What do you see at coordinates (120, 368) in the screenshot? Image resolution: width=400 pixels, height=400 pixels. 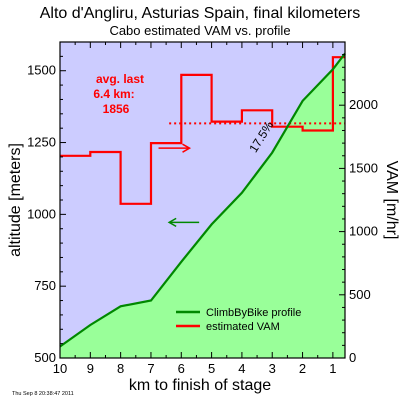 I see `x-tick-label: 8` at bounding box center [120, 368].